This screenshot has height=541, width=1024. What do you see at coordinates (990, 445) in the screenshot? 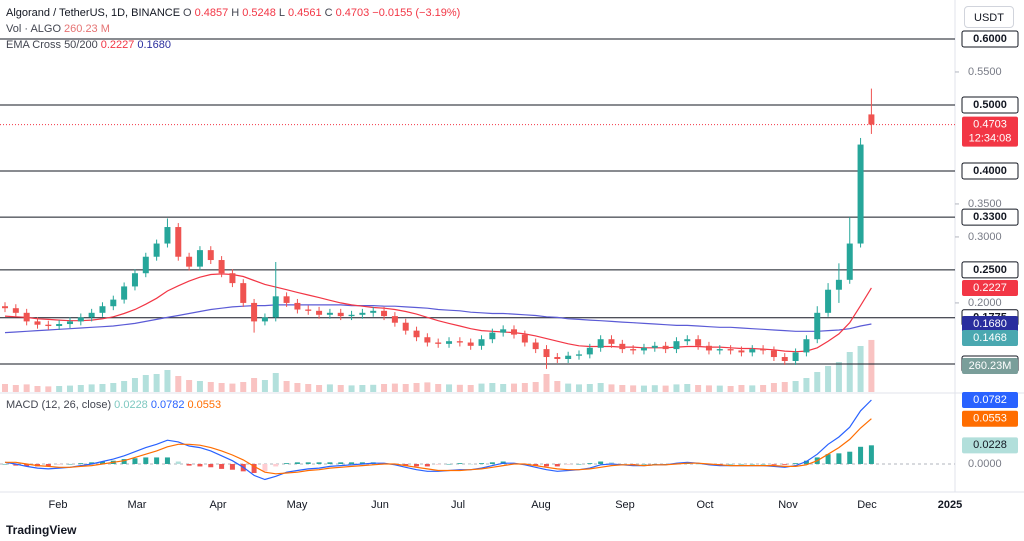
I see `macd-badge-label: 0.0228` at bounding box center [990, 445].